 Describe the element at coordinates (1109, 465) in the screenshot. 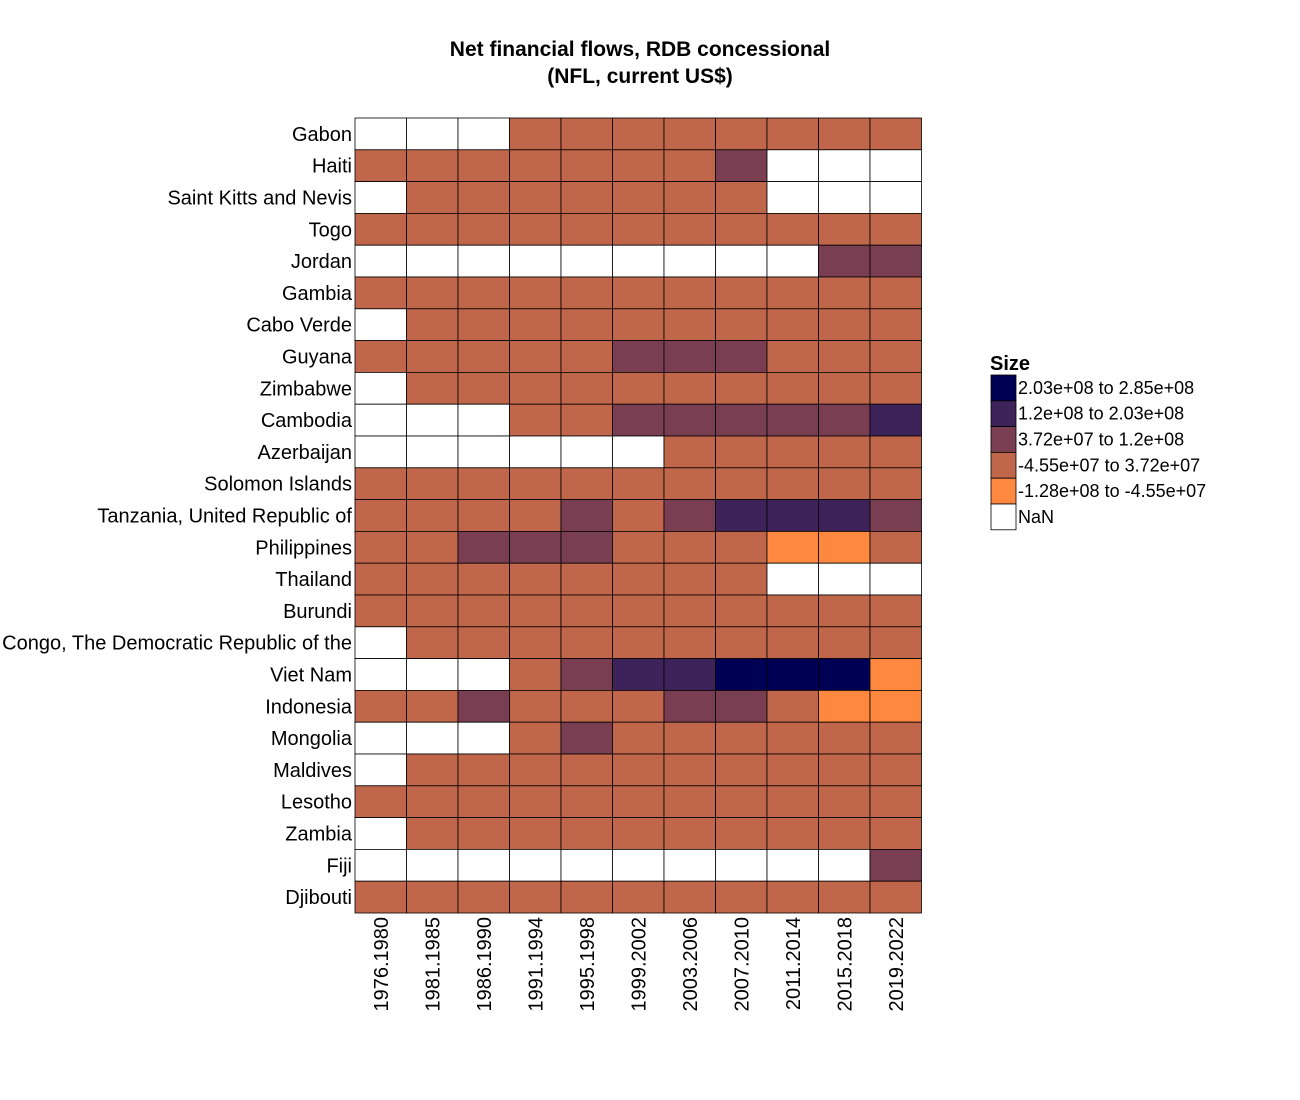

I see `legend-label: -4.55e+07 to 3.72e+07` at that location.